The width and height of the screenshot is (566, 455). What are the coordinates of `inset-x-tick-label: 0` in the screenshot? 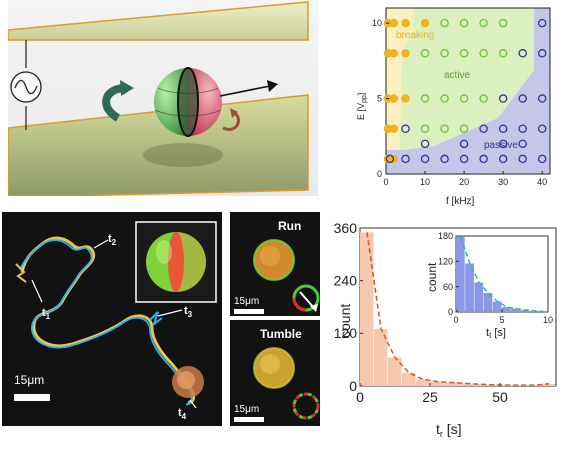 It's located at (455, 320).